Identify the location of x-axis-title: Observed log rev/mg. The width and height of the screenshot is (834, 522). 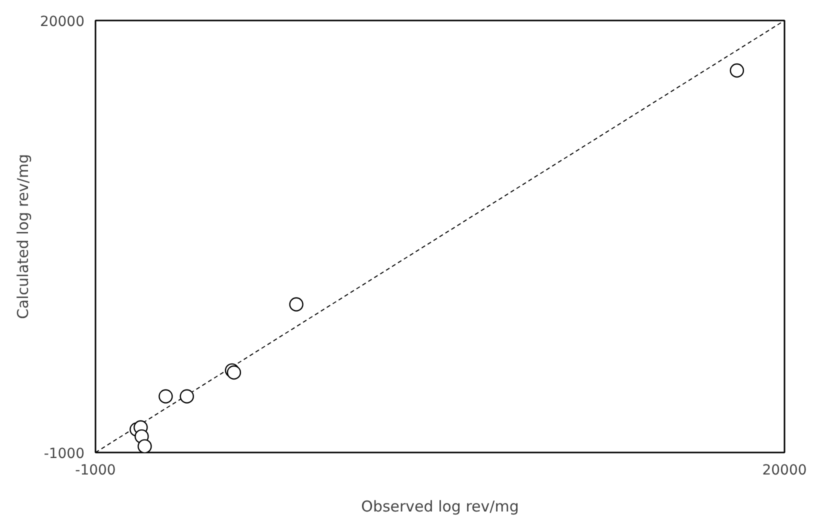
(440, 507).